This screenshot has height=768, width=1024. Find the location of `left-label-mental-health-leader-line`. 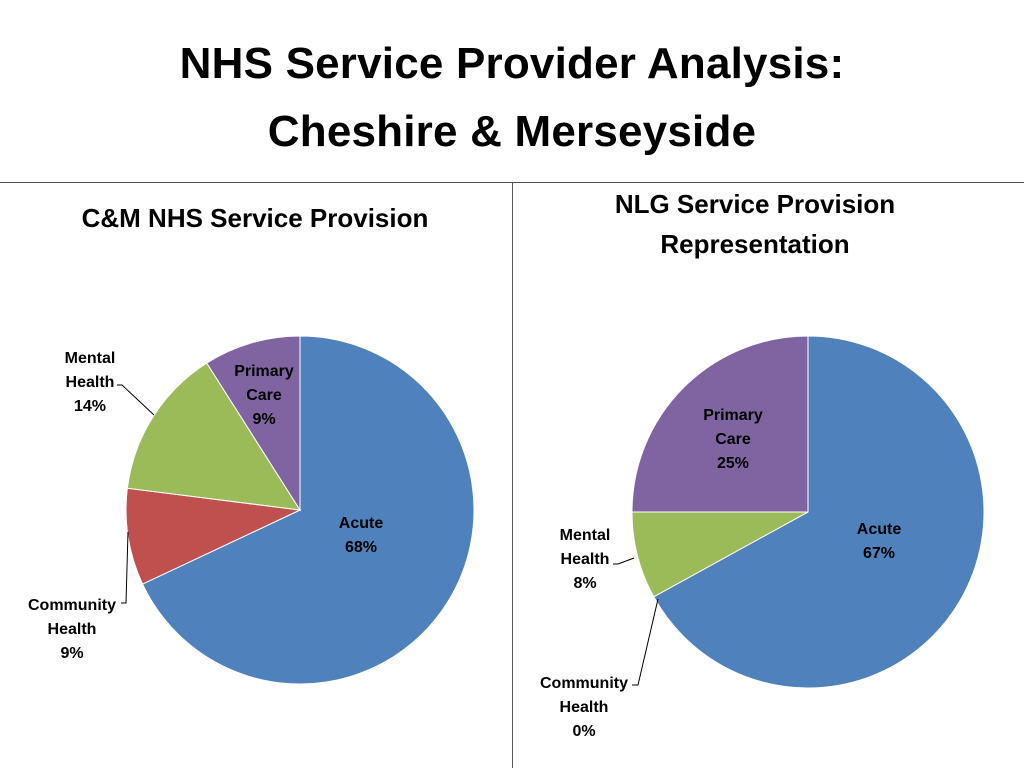

left-label-mental-health-leader-line is located at coordinates (136, 400).